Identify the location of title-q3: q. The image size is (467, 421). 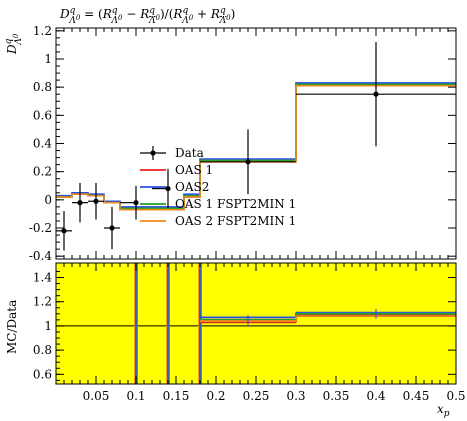
(185, 11).